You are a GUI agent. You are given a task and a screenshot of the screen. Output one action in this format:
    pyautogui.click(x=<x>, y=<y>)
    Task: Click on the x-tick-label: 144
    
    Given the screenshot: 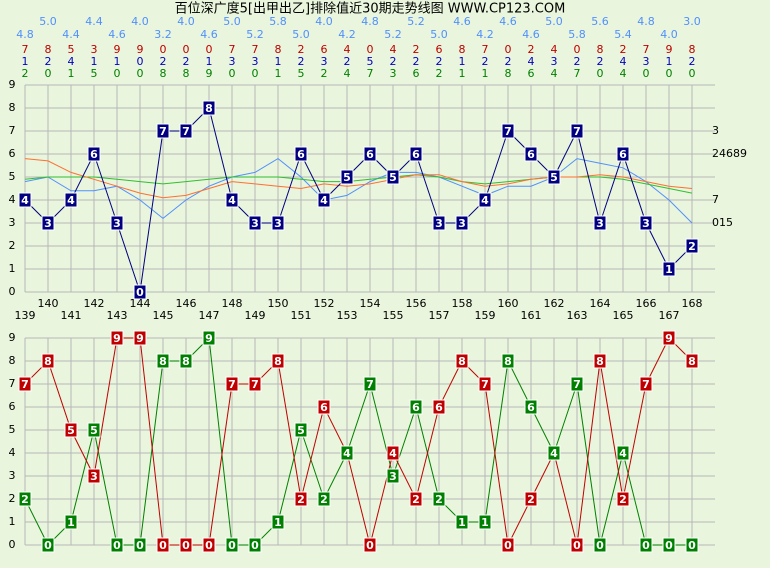 What is the action you would take?
    pyautogui.click(x=140, y=303)
    